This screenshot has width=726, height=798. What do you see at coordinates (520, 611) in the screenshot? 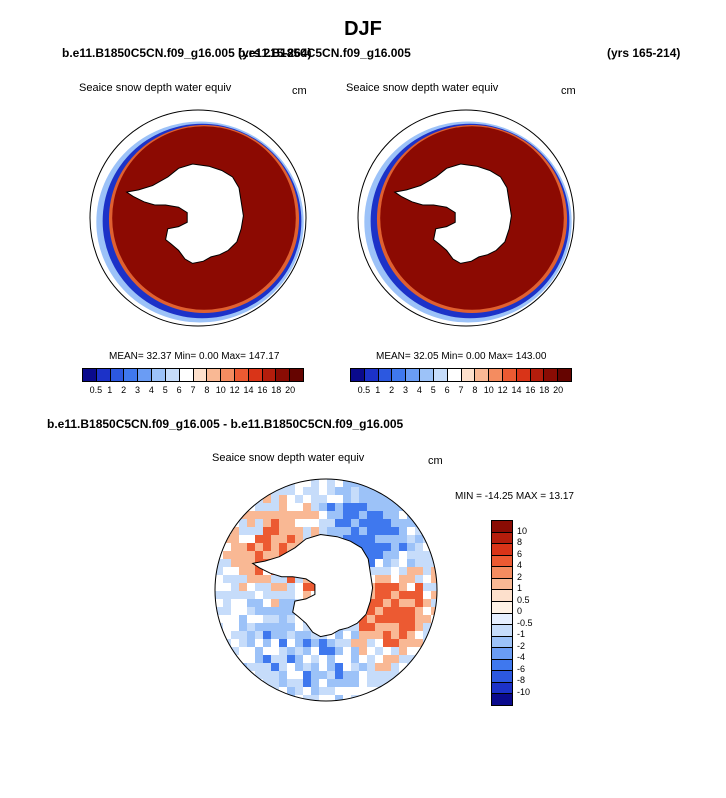
I see `colorbar-tick-label: 0` at bounding box center [520, 611].